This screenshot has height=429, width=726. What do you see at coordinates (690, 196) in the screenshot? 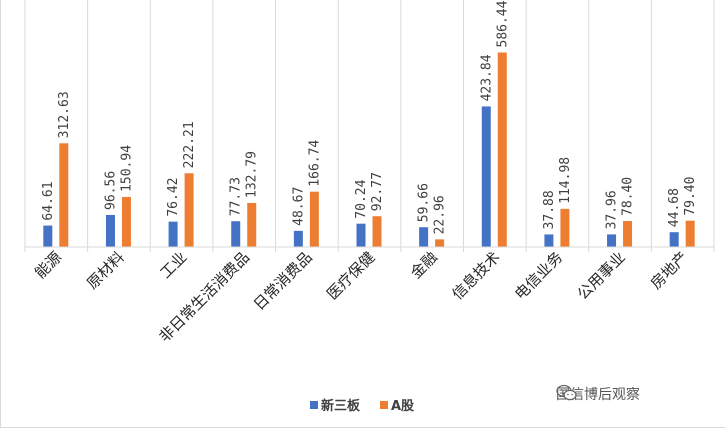
I see `data-label: 79.40` at bounding box center [690, 196].